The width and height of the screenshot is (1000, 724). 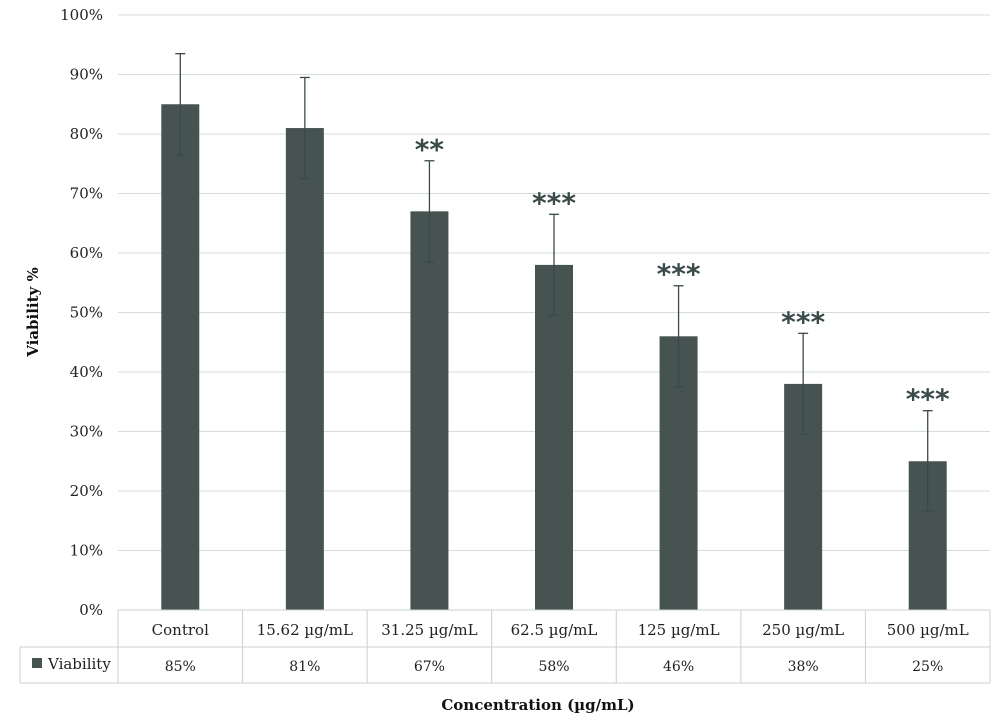 What do you see at coordinates (81, 15) in the screenshot?
I see `y-tick-label: 100%` at bounding box center [81, 15].